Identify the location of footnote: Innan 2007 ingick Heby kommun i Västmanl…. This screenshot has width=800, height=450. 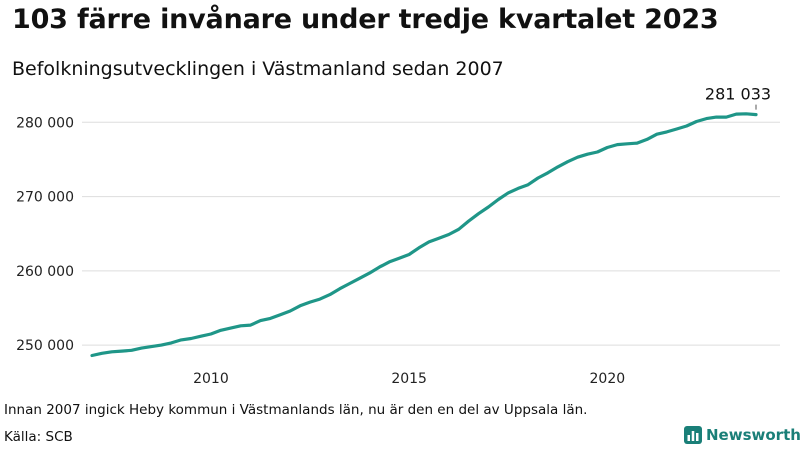
(296, 410).